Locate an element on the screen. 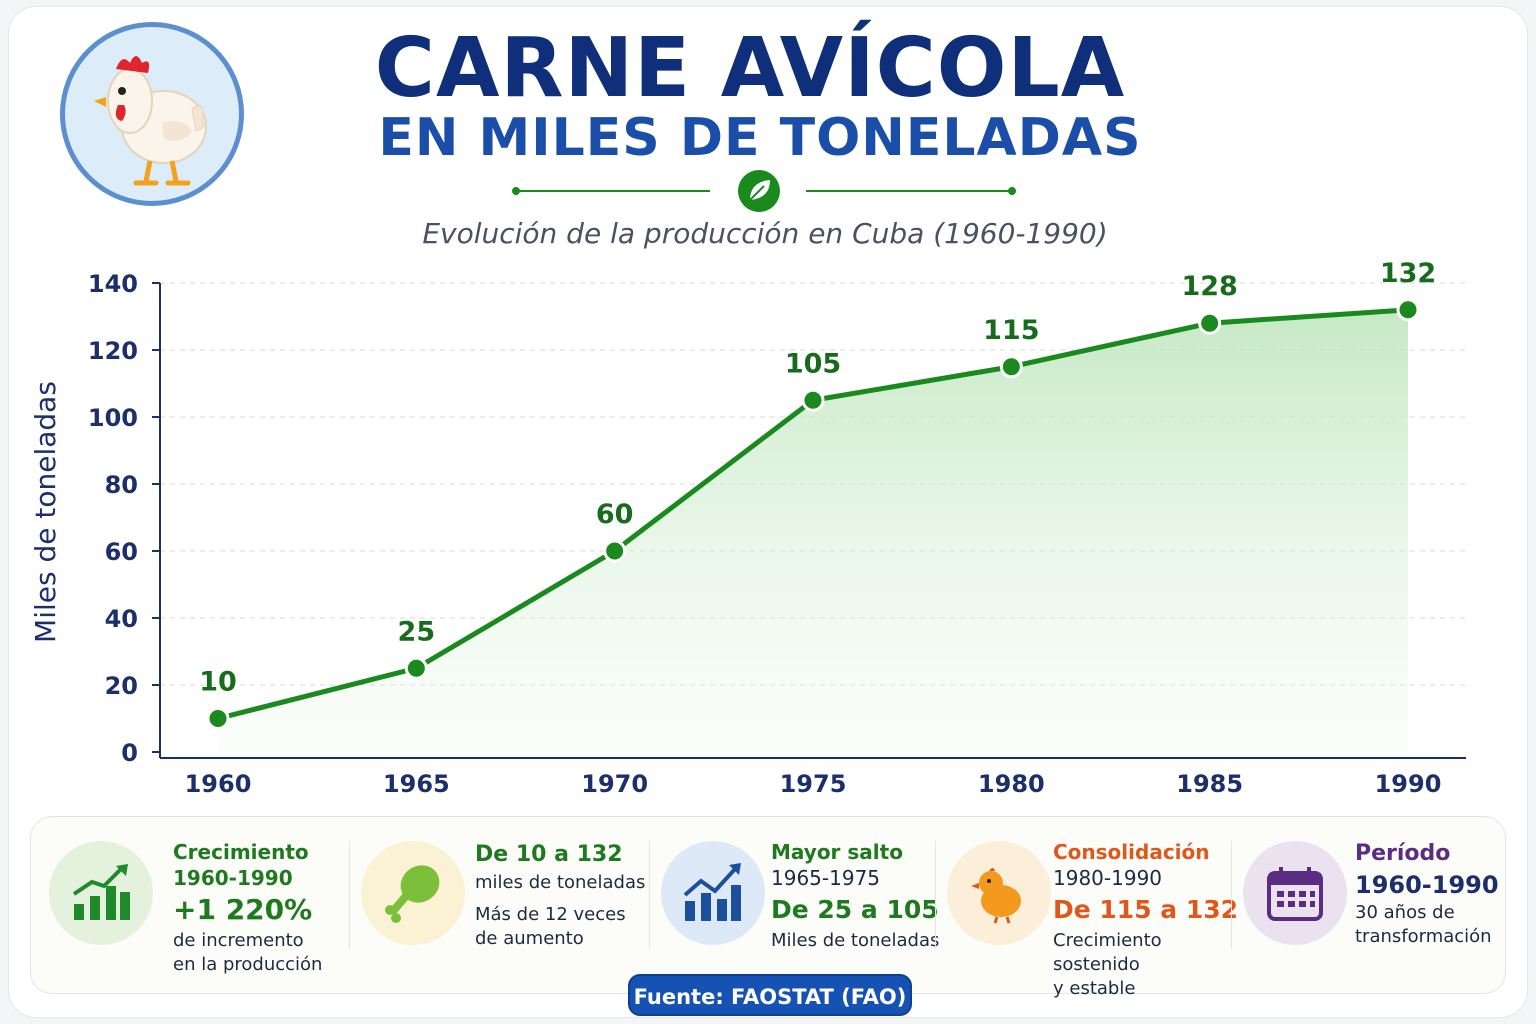 The height and width of the screenshot is (1024, 1536). stat-period-title: Período is located at coordinates (1403, 853).